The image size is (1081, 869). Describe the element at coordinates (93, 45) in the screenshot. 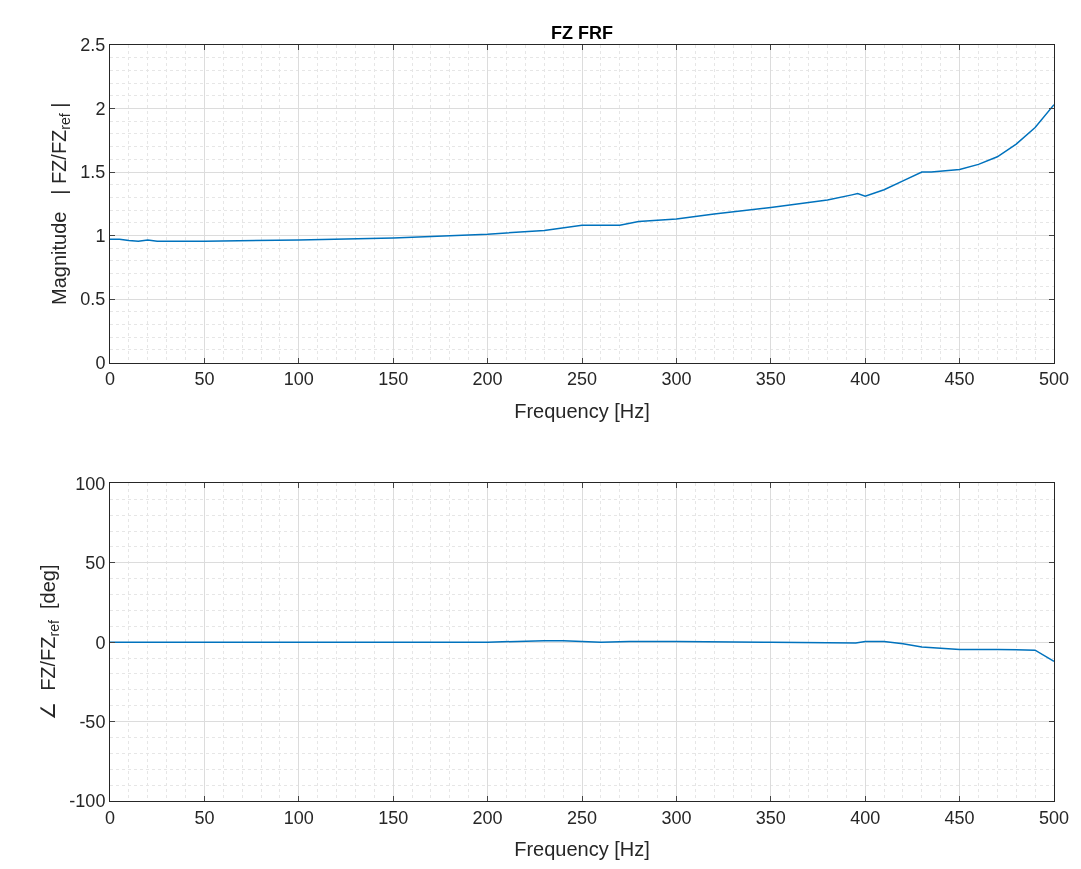

I see `y-tick-label: 2.5` at that location.